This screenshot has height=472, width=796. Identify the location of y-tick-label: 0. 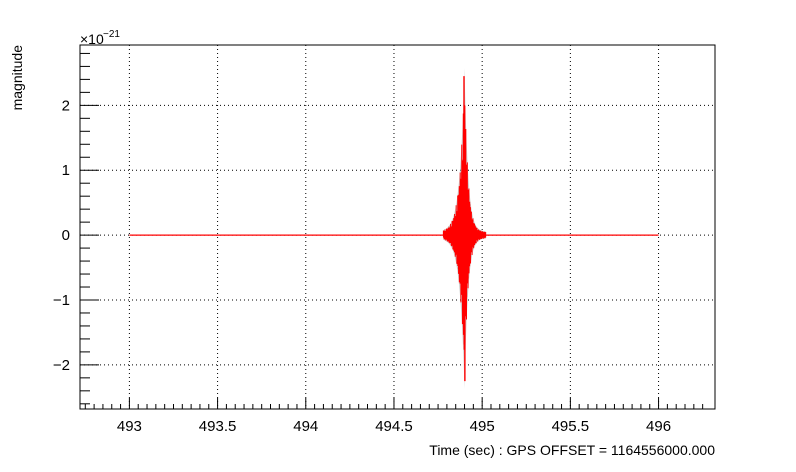
(66, 235).